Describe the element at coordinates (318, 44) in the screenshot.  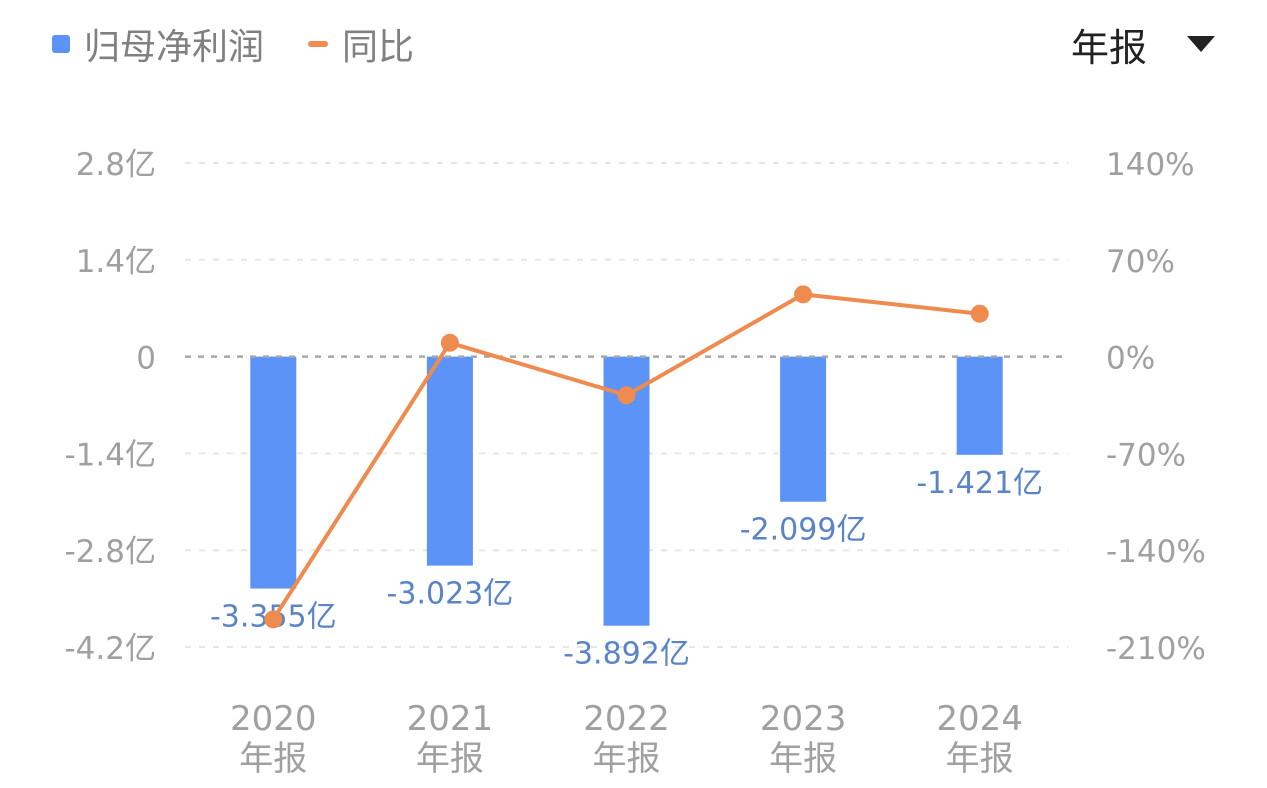
I see `line-swatch-icon` at that location.